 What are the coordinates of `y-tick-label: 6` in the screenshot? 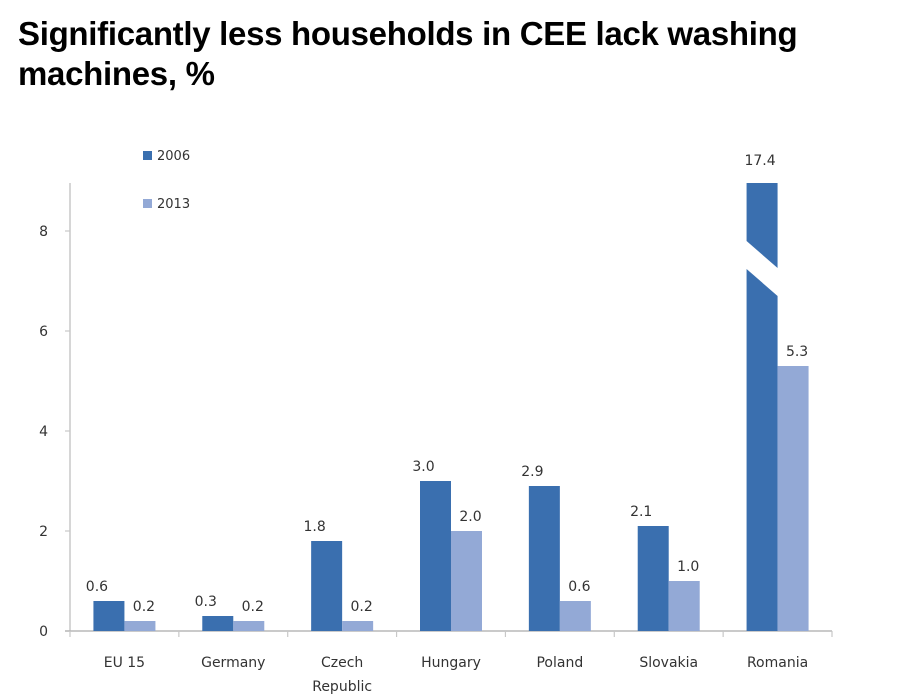 It's located at (43, 332).